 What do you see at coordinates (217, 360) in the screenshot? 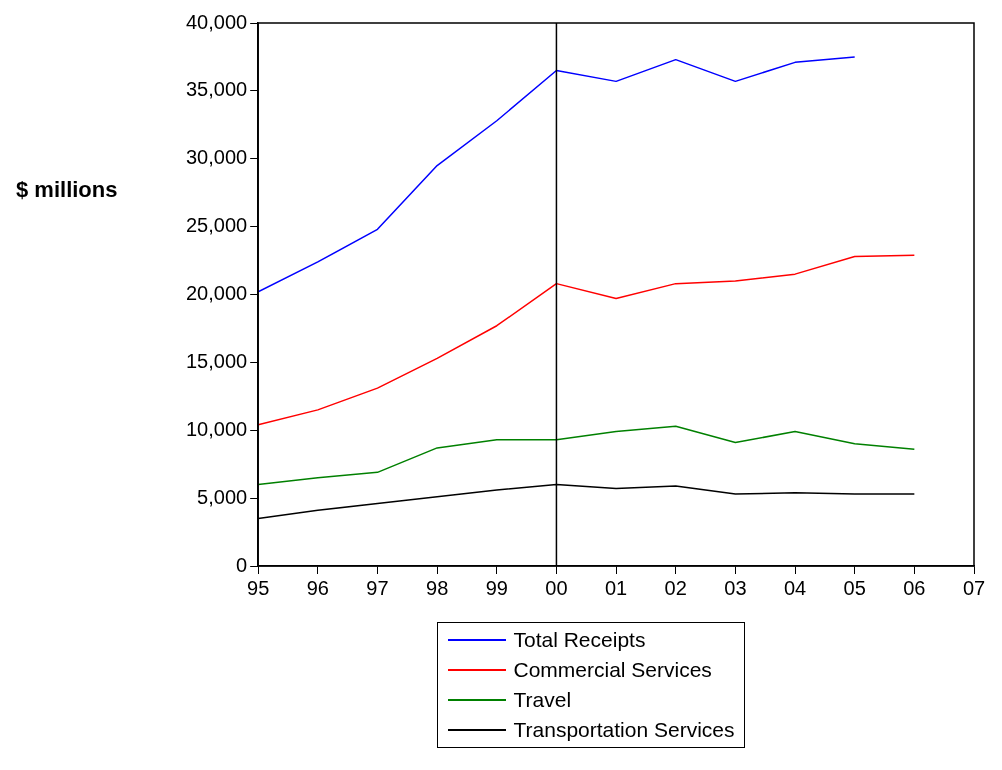
I see `y-tick-label: 15,000` at bounding box center [217, 360].